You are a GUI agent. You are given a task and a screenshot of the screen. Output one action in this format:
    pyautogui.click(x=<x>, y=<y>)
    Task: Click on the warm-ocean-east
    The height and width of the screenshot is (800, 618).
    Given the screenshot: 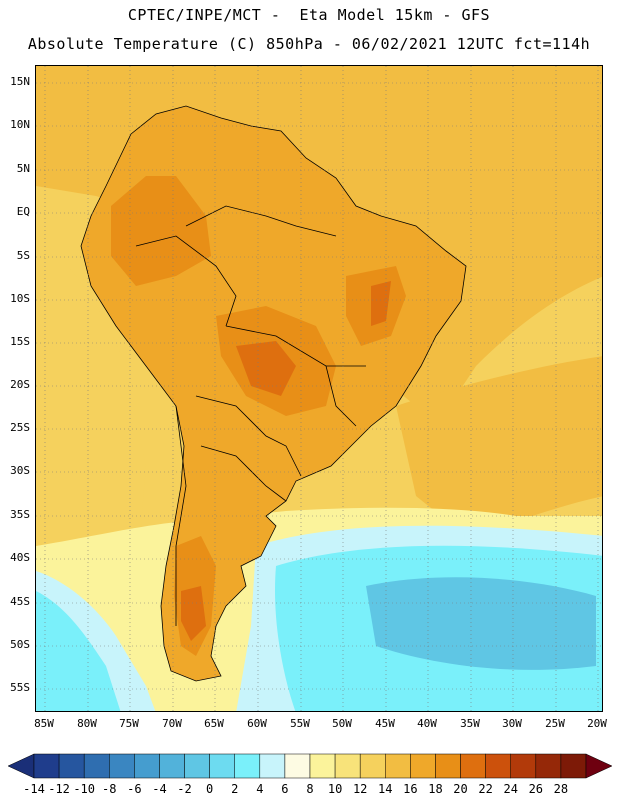 What is the action you would take?
    pyautogui.click(x=499, y=446)
    